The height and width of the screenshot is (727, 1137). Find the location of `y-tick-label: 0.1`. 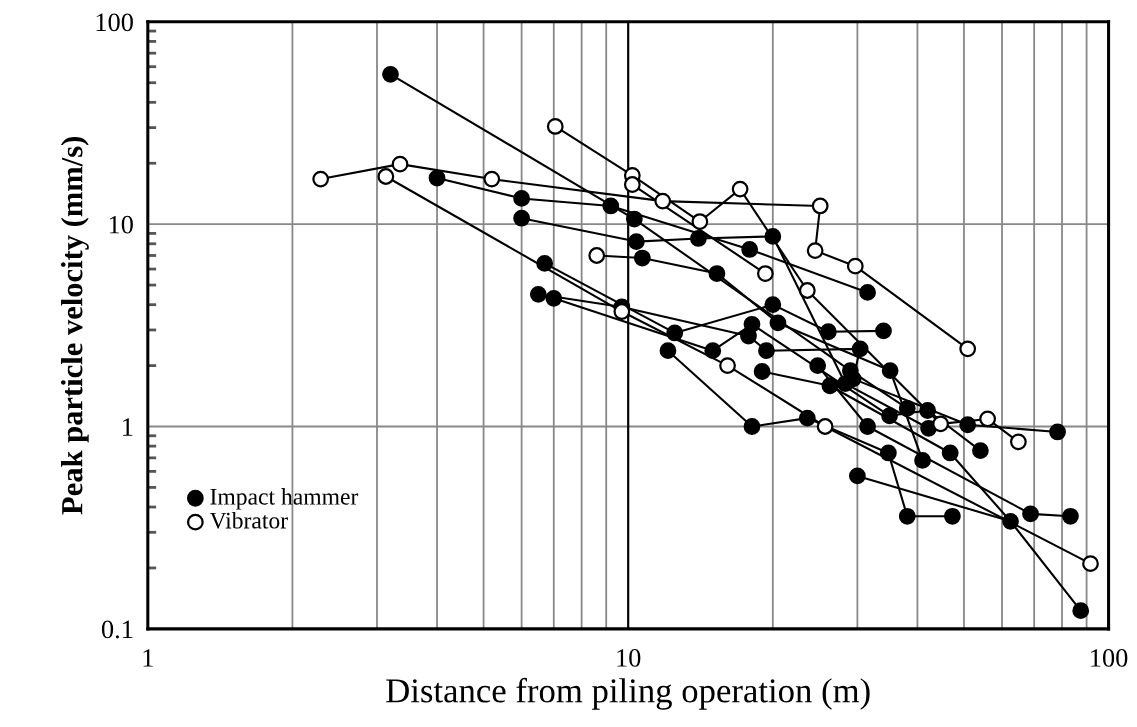

y-tick-label: 0.1 is located at coordinates (117, 629).